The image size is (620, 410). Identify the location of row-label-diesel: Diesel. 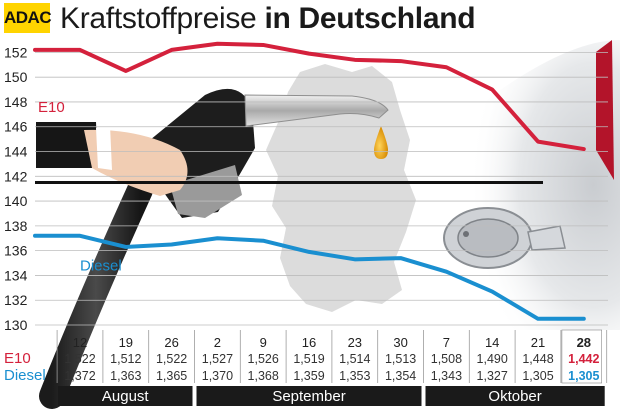
(25, 375).